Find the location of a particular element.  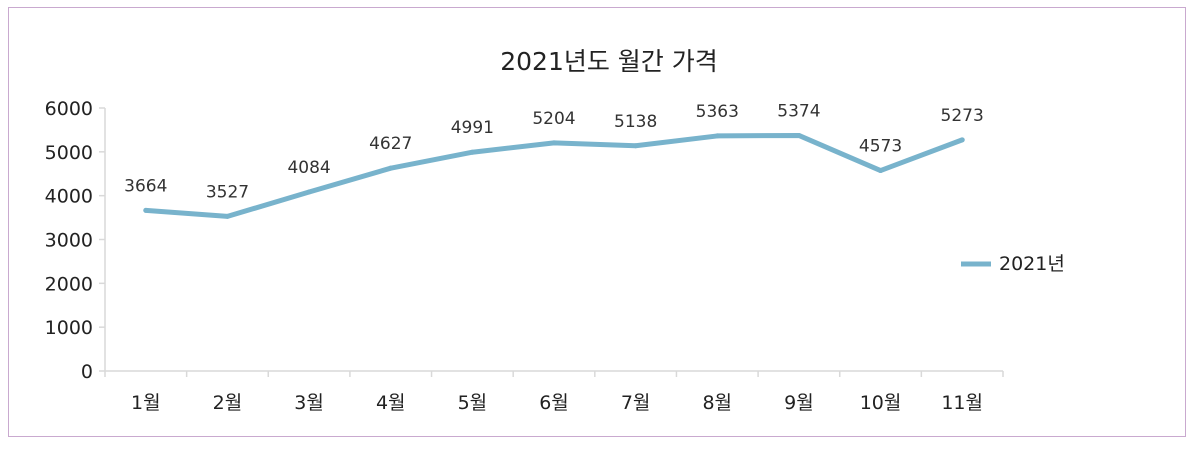

x-tick-label: 11월 is located at coordinates (962, 403).